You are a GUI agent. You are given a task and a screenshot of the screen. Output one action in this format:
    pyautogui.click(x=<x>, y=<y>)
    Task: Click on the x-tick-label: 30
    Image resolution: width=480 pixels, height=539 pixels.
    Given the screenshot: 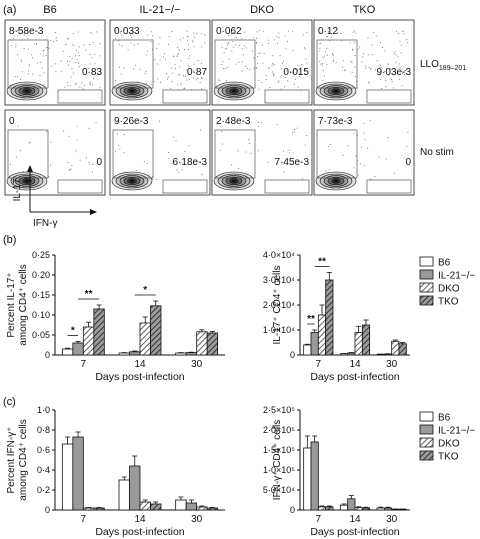 What is the action you would take?
    pyautogui.click(x=392, y=364)
    